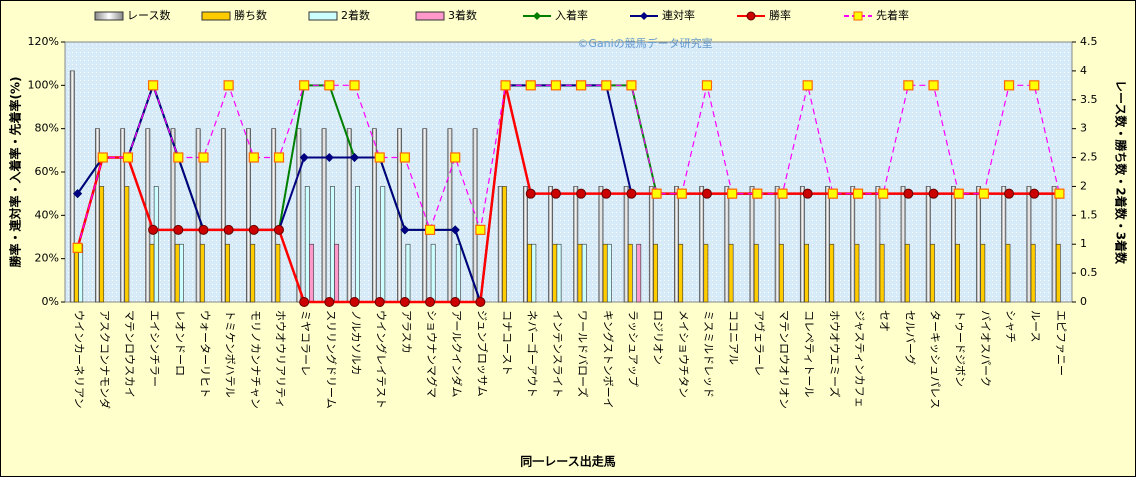 The height and width of the screenshot is (481, 1136). I want to click on x-tick-label: アラスカ, so click(406, 332).